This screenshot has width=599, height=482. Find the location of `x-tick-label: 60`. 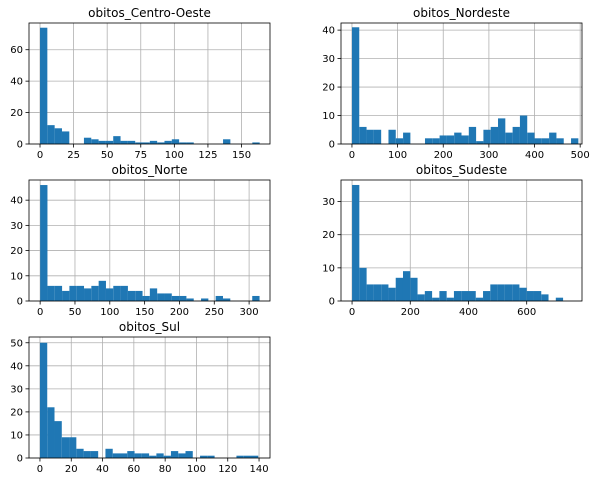

x-tick-label: 60 is located at coordinates (133, 469).